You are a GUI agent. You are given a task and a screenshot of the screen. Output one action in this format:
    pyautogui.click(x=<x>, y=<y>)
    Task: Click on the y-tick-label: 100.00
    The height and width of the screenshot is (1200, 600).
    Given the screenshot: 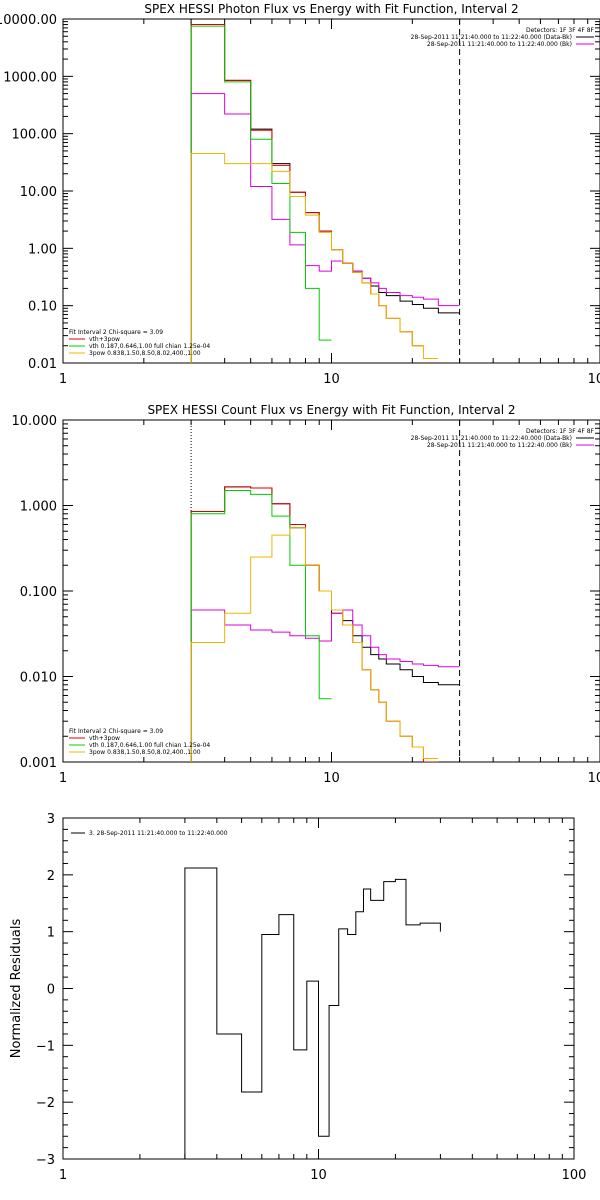 What is the action you would take?
    pyautogui.click(x=35, y=135)
    